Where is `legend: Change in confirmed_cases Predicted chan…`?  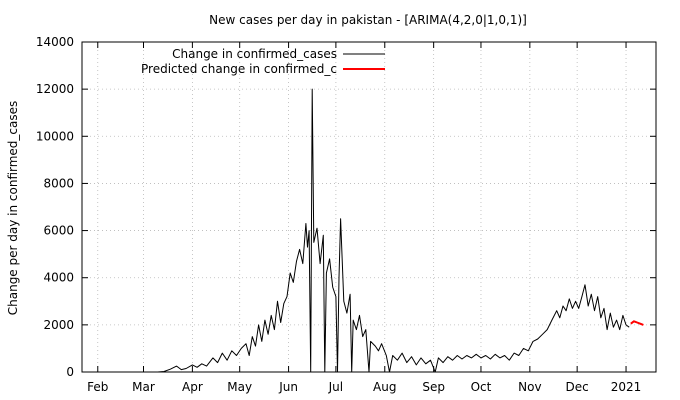
legend: Change in confirmed_cases Predicted chan… is located at coordinates (263, 61).